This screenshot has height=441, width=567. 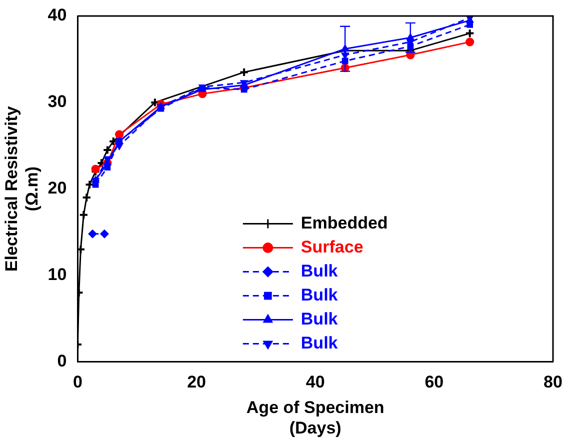 I want to click on y-axis-title: Electrical Resistivity (Ω.m), so click(x=22, y=189).